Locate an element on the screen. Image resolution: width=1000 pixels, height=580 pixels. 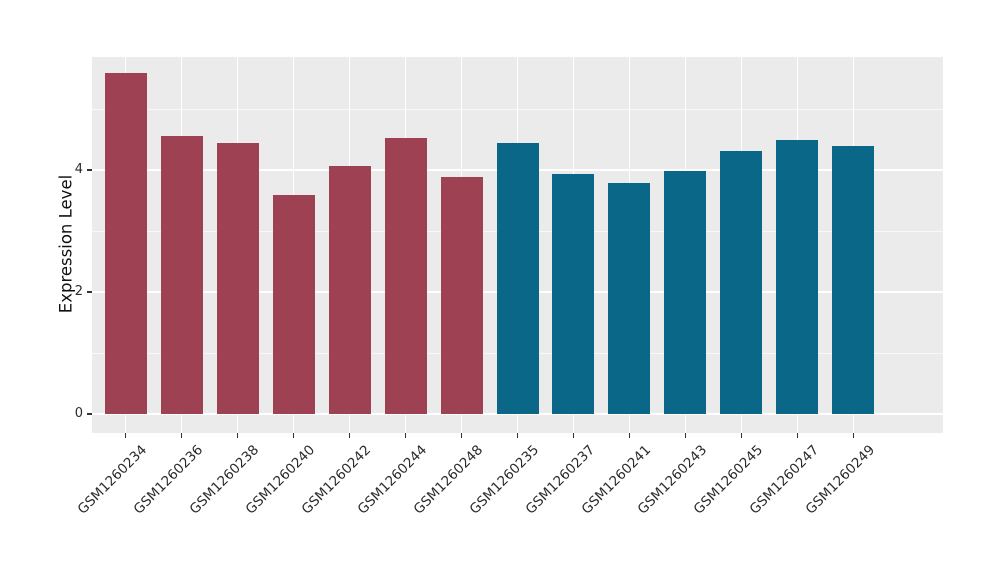
x-tick-mark-GSM1260249 is located at coordinates (853, 435).